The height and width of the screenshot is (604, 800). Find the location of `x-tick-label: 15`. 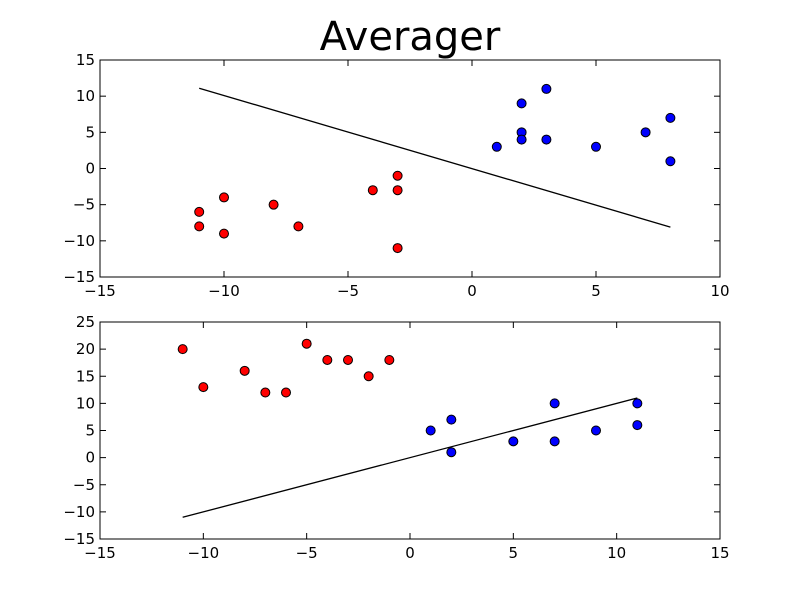

x-tick-label: 15 is located at coordinates (719, 553).